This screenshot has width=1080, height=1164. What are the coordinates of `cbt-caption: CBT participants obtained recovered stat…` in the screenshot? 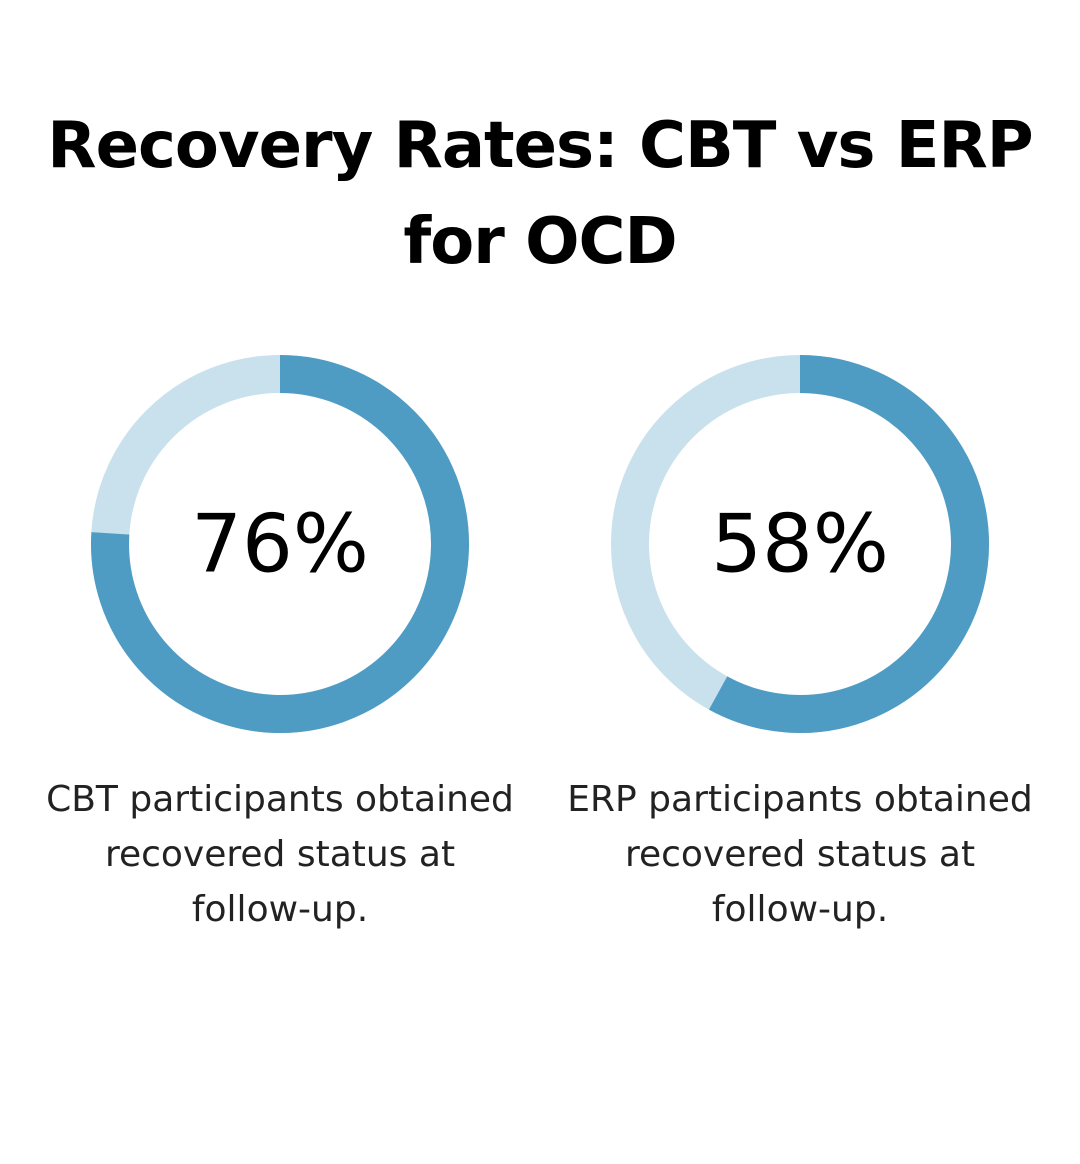 It's located at (280, 854).